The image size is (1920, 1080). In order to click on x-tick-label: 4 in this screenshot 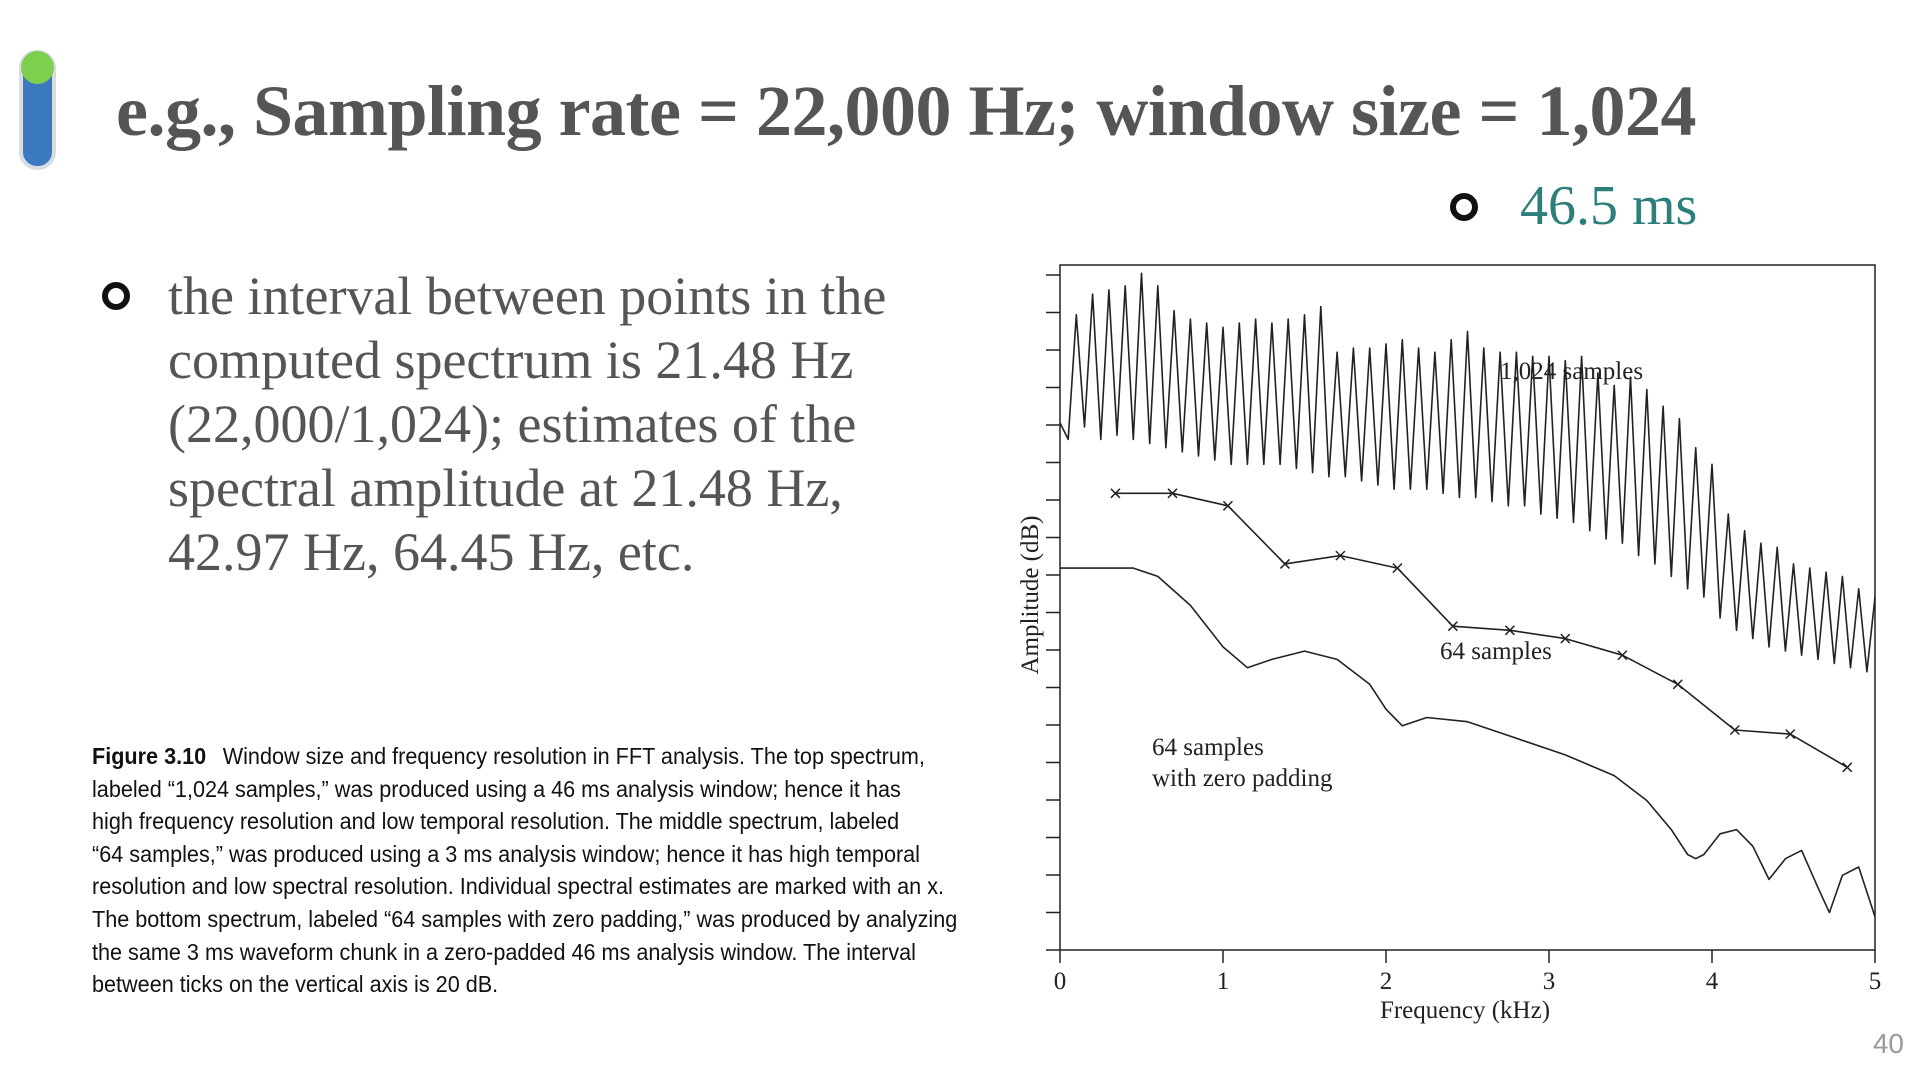, I will do `click(1712, 981)`.